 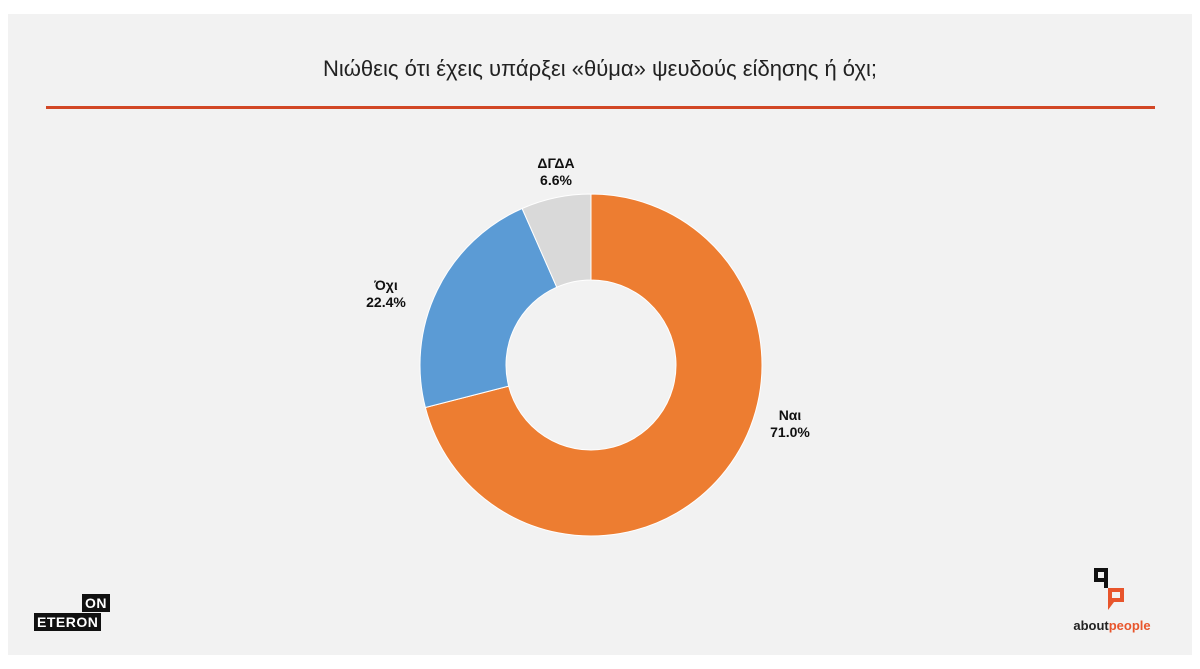 I want to click on slice-label-value-2: 6.6%, so click(x=556, y=180).